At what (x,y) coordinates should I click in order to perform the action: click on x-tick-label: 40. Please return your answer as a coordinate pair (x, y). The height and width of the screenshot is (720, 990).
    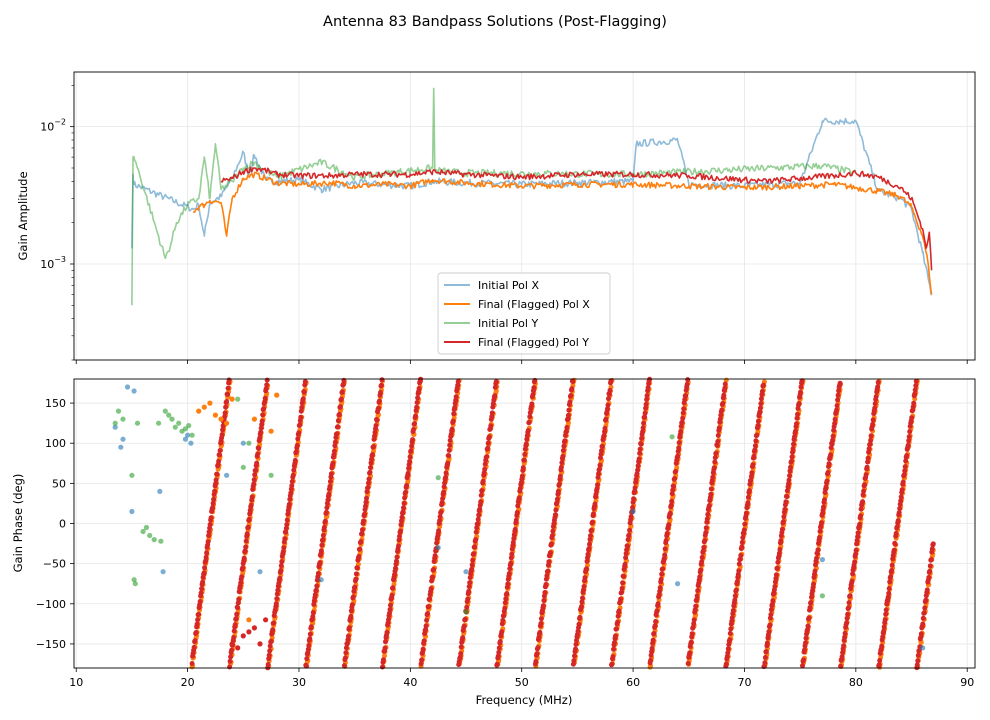
    Looking at the image, I should click on (410, 682).